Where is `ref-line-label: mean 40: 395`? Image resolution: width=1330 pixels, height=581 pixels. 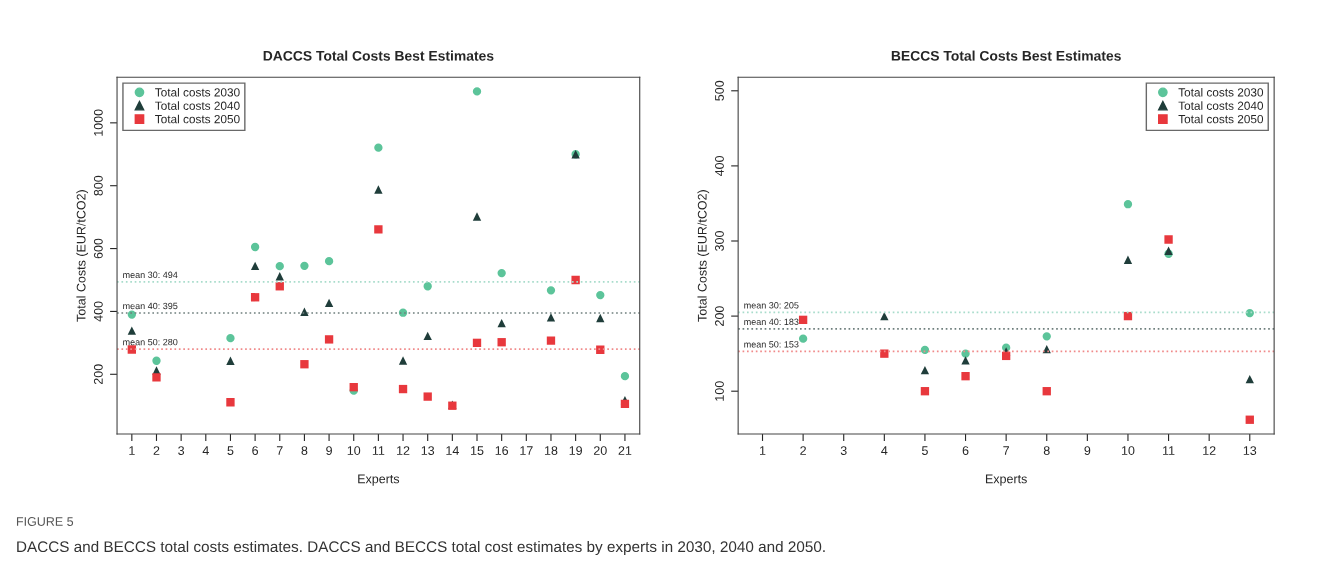 ref-line-label: mean 40: 395 is located at coordinates (150, 306).